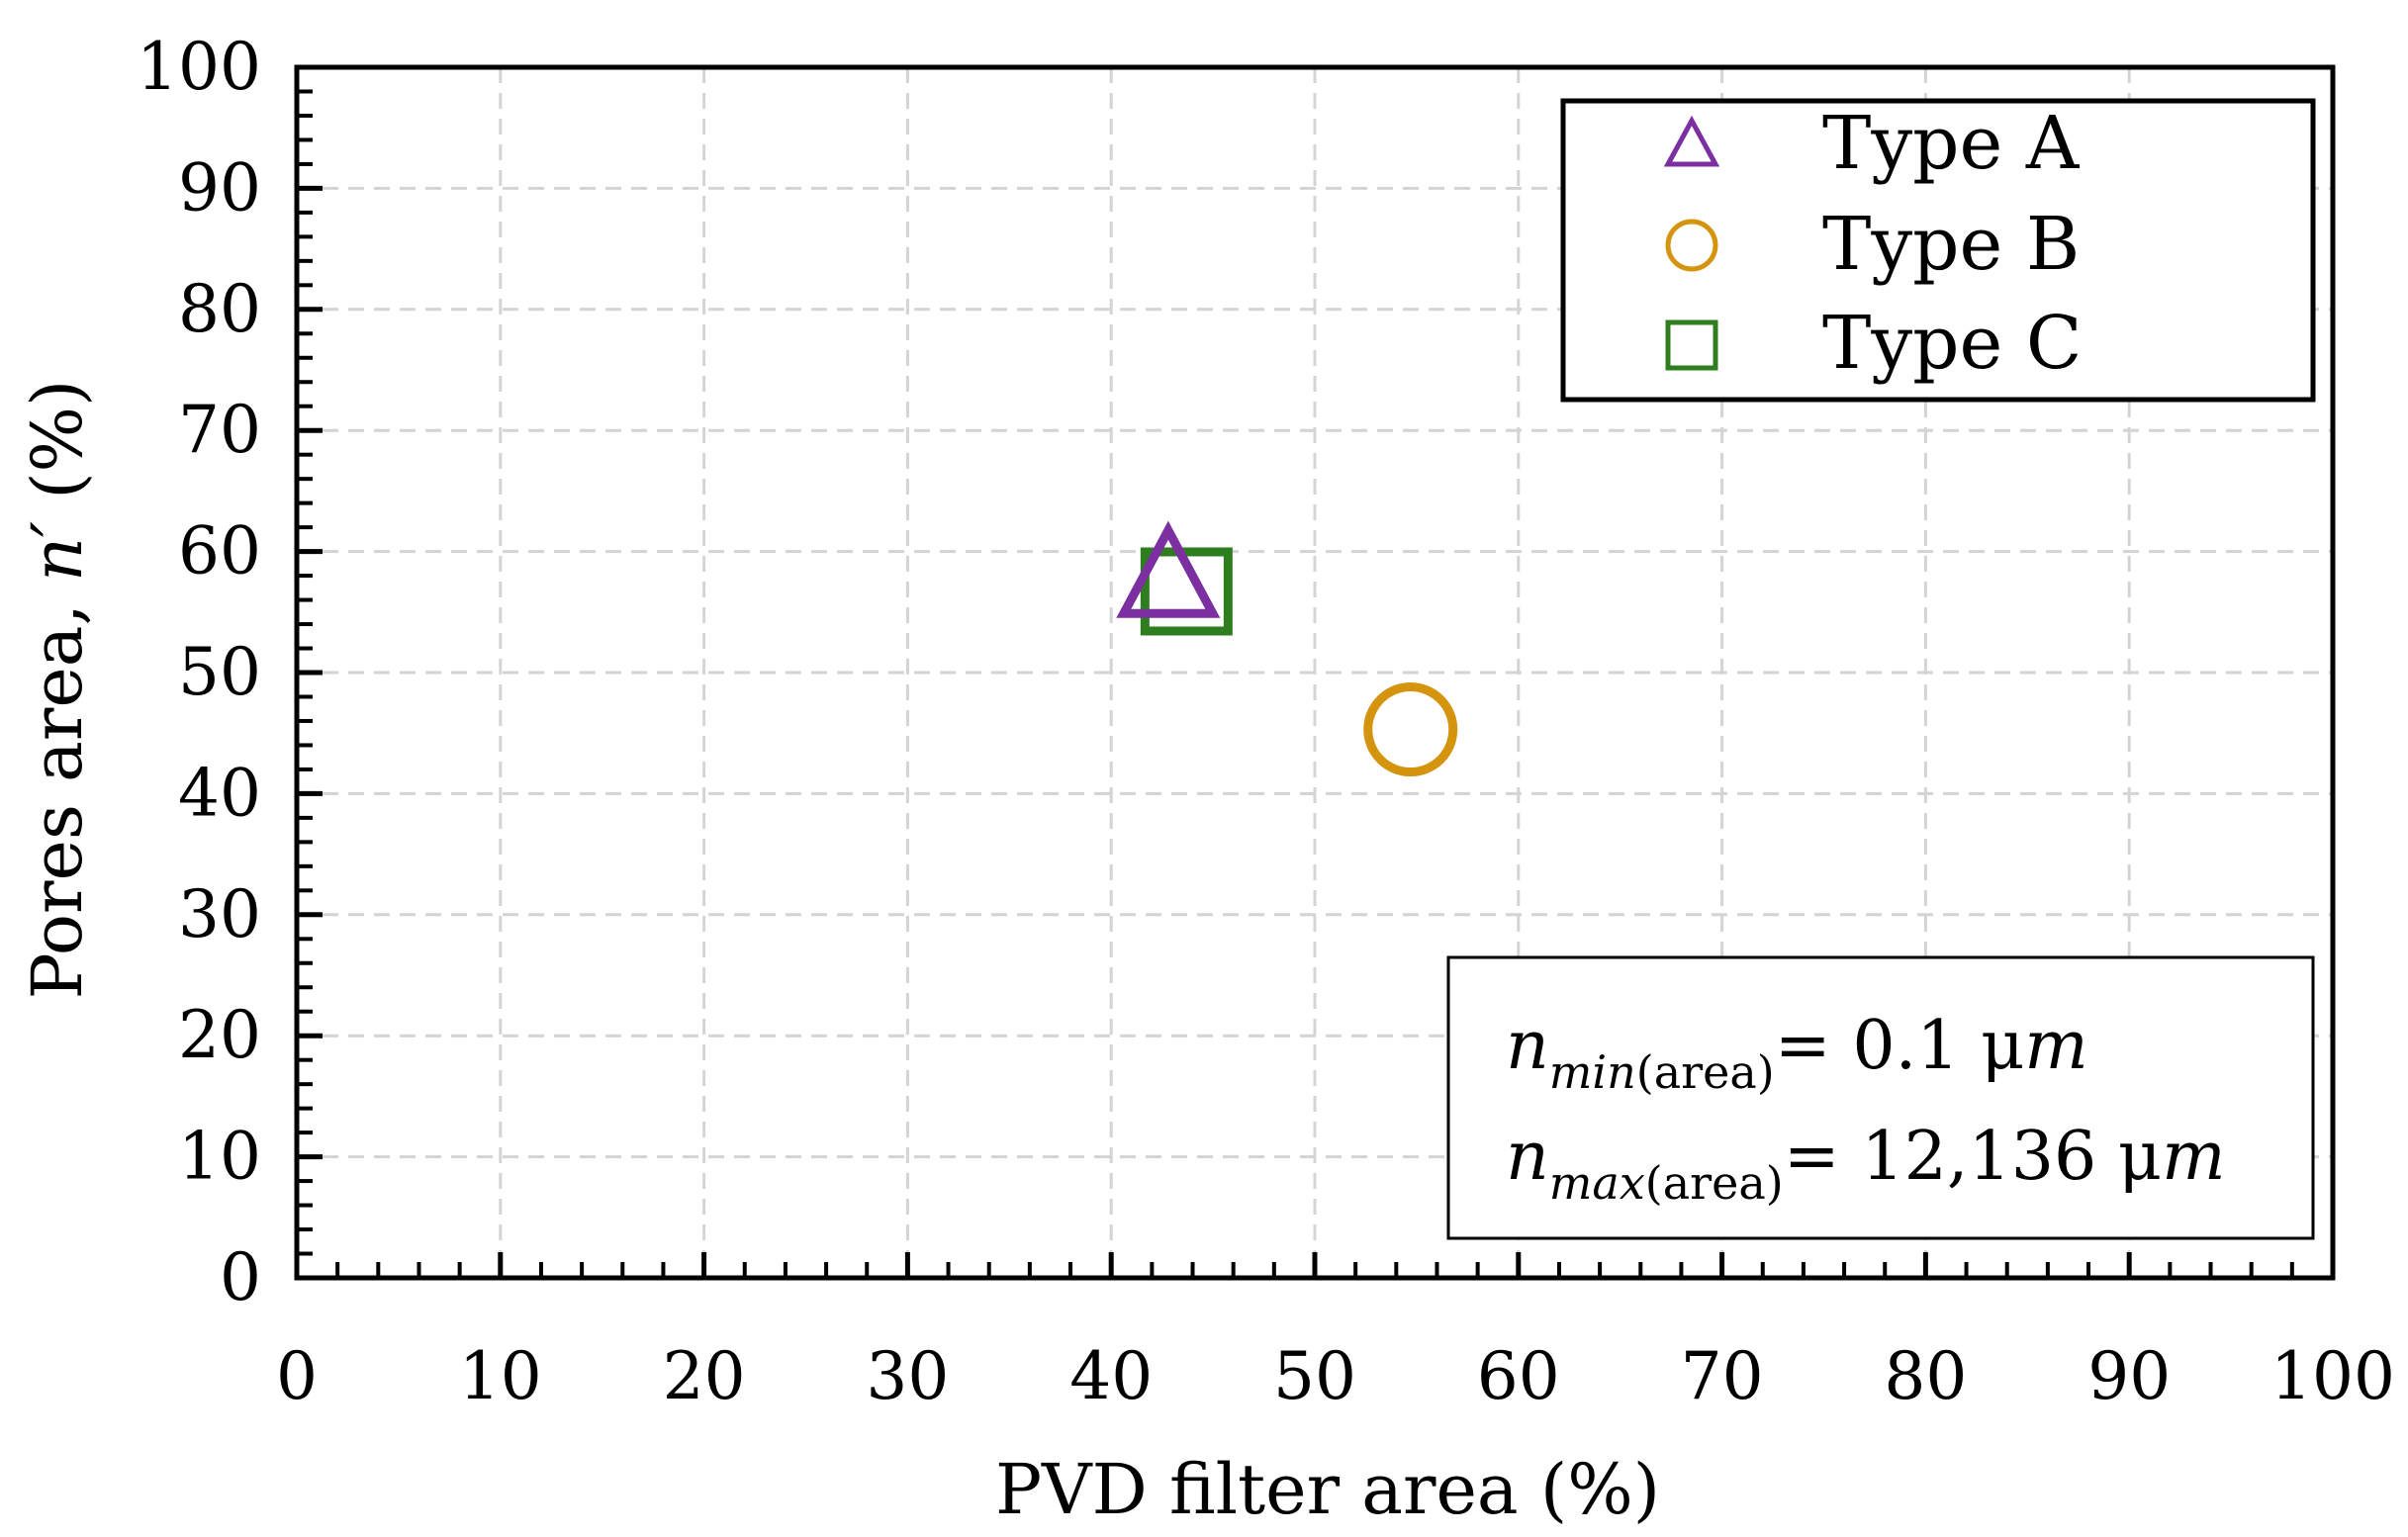 This screenshot has width=2408, height=1537. What do you see at coordinates (219, 430) in the screenshot?
I see `y-tick-label-70: 70` at bounding box center [219, 430].